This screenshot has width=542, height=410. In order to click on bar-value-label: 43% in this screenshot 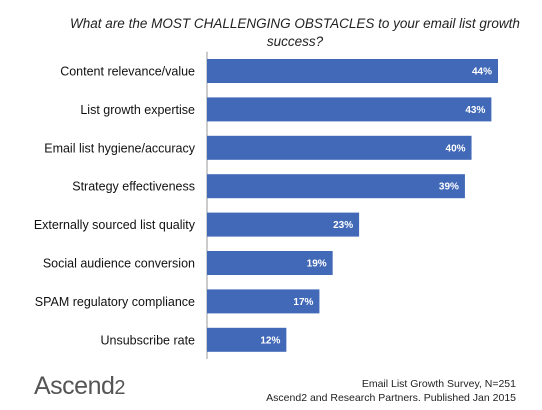, I will do `click(475, 110)`.